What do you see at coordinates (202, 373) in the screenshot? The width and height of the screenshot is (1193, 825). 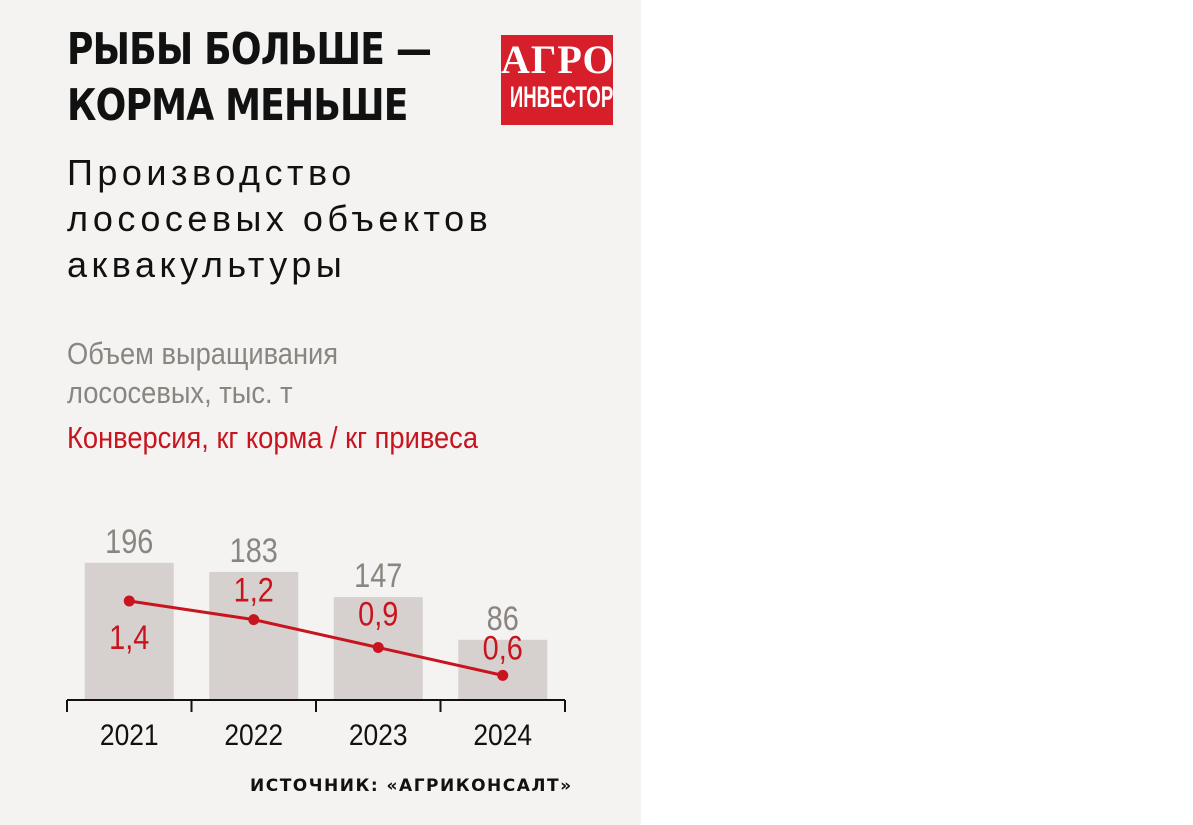 I see `legend-volume: Объем выращивания лососевых, тыс. т` at bounding box center [202, 373].